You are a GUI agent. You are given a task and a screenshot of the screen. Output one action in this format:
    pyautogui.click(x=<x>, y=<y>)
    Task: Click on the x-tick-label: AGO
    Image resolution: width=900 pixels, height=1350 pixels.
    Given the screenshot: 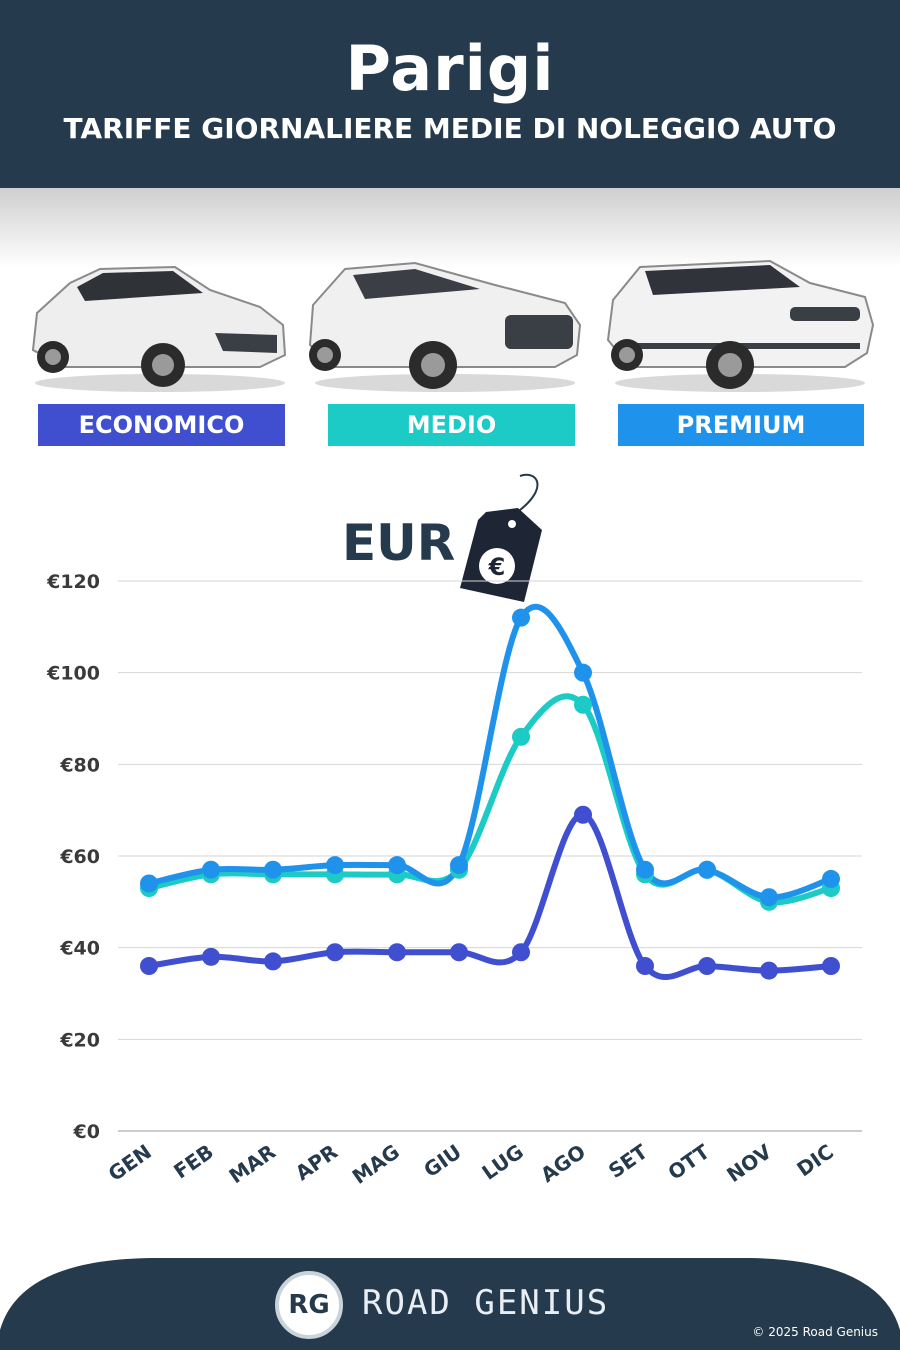 What is the action you would take?
    pyautogui.click(x=563, y=1163)
    